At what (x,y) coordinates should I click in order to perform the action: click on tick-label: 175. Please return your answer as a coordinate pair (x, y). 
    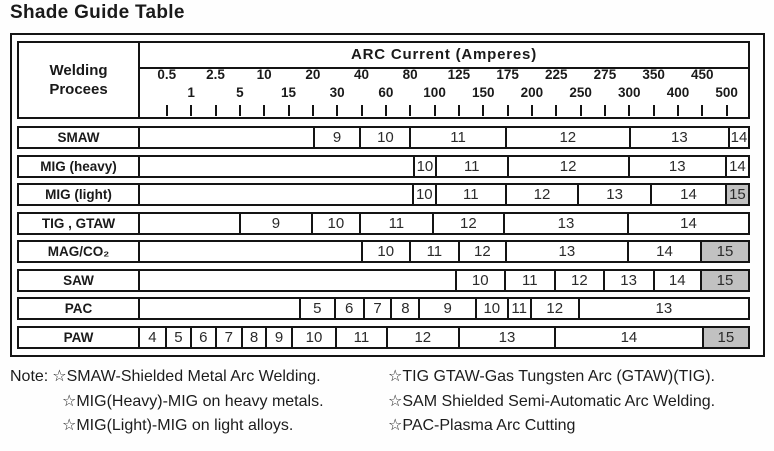
    Looking at the image, I should click on (507, 74).